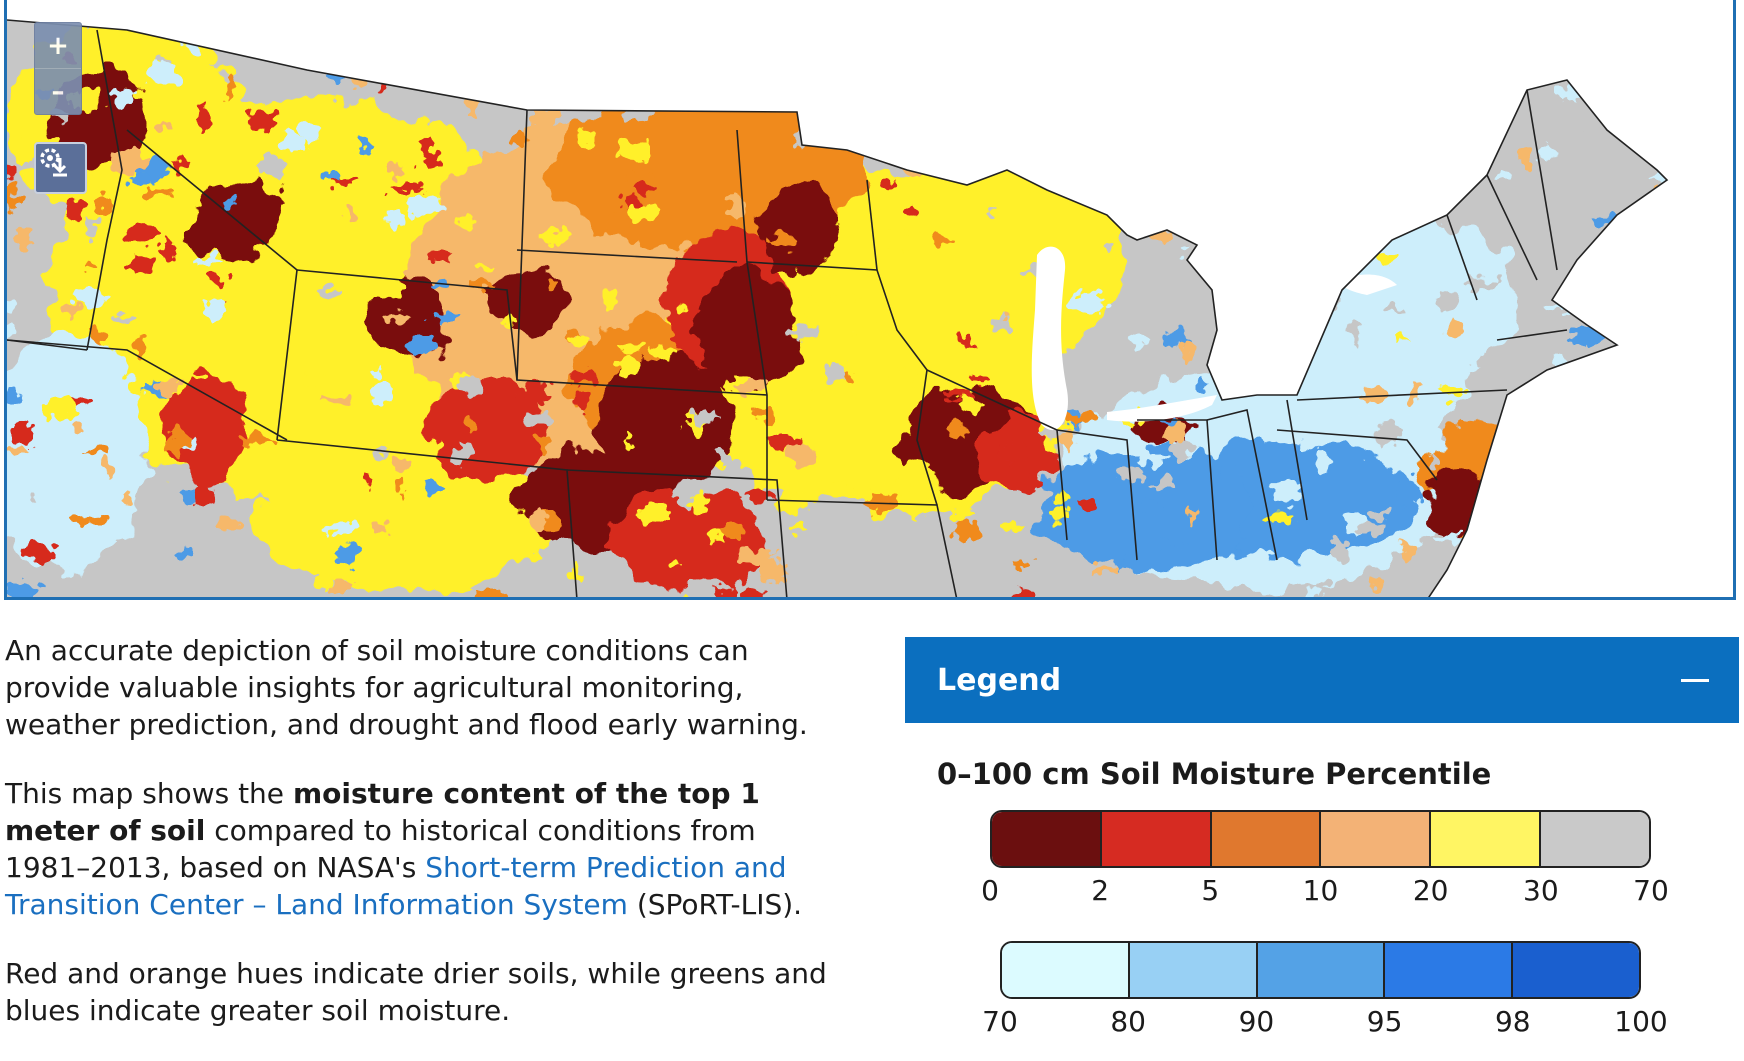  I want to click on zoom-out-button: –, so click(58, 91).